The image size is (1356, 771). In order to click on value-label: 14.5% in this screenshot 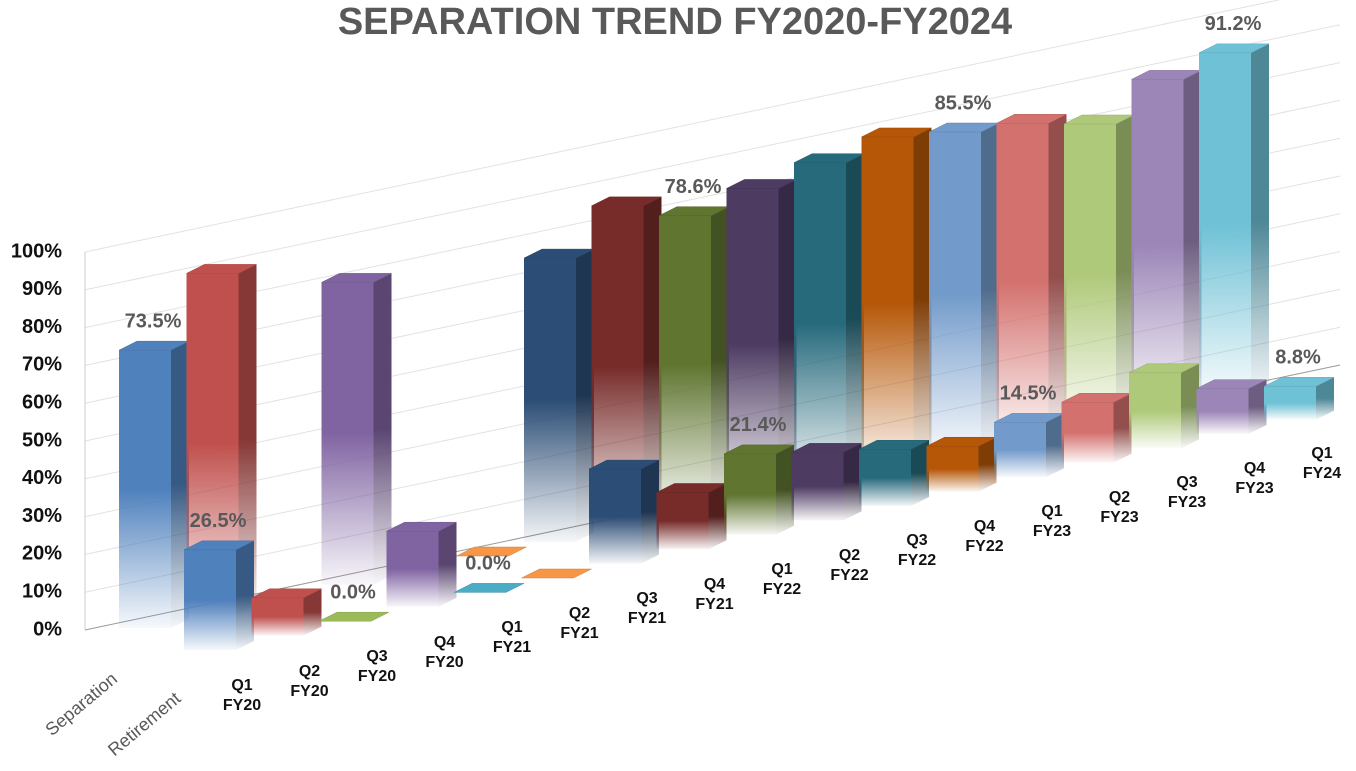, I will do `click(1028, 394)`.